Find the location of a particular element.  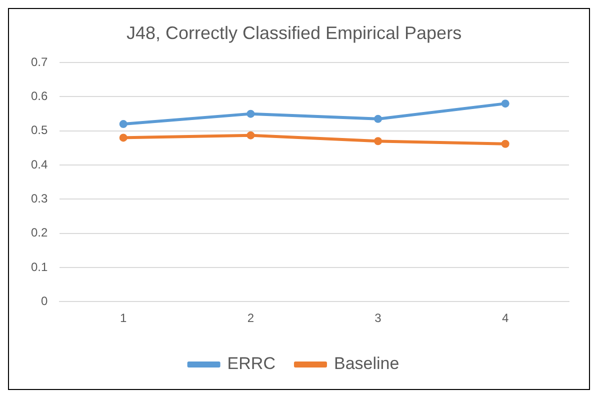

legend-label: ERRC is located at coordinates (251, 364).